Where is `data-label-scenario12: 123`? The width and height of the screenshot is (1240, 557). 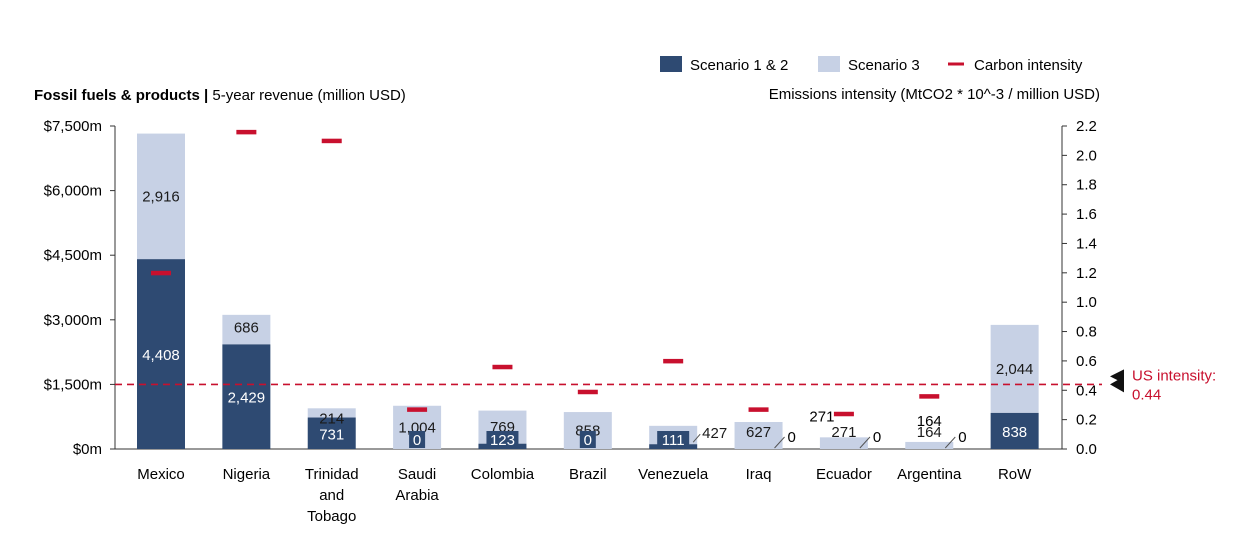 data-label-scenario12: 123 is located at coordinates (502, 440).